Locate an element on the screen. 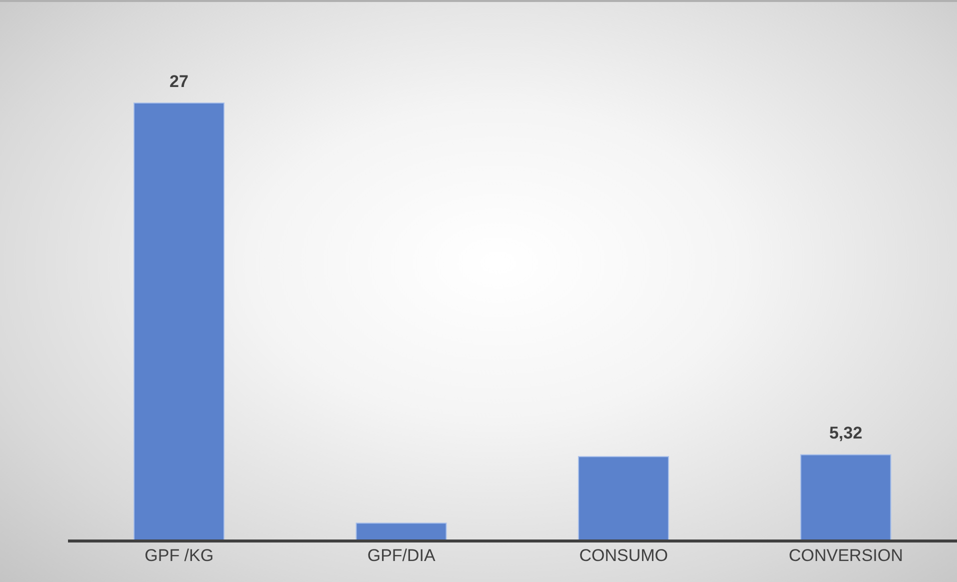  x-tick-label: GPF/DIA is located at coordinates (401, 556).